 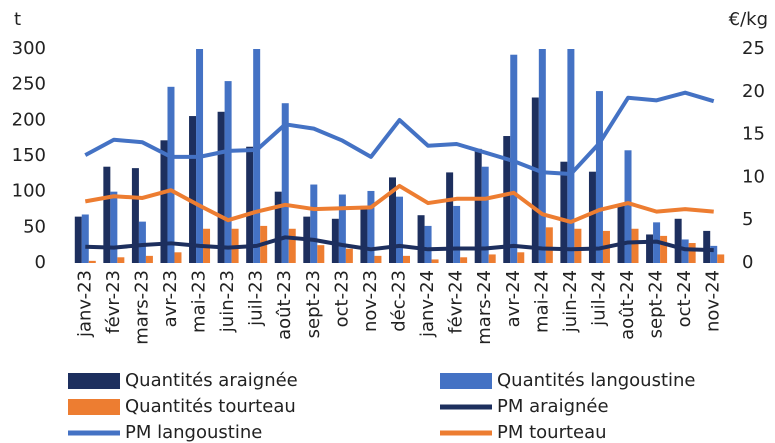 I want to click on y2-tick-label: 5, so click(x=747, y=219).